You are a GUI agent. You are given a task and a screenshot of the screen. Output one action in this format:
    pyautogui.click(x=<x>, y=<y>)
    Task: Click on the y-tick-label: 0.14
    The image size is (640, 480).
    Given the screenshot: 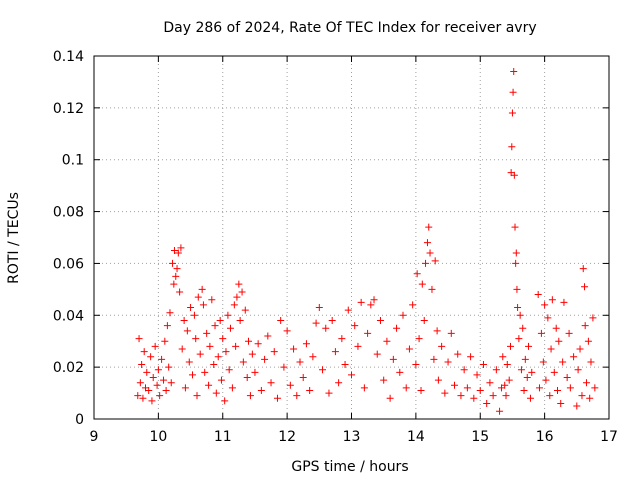 What is the action you would take?
    pyautogui.click(x=68, y=57)
    